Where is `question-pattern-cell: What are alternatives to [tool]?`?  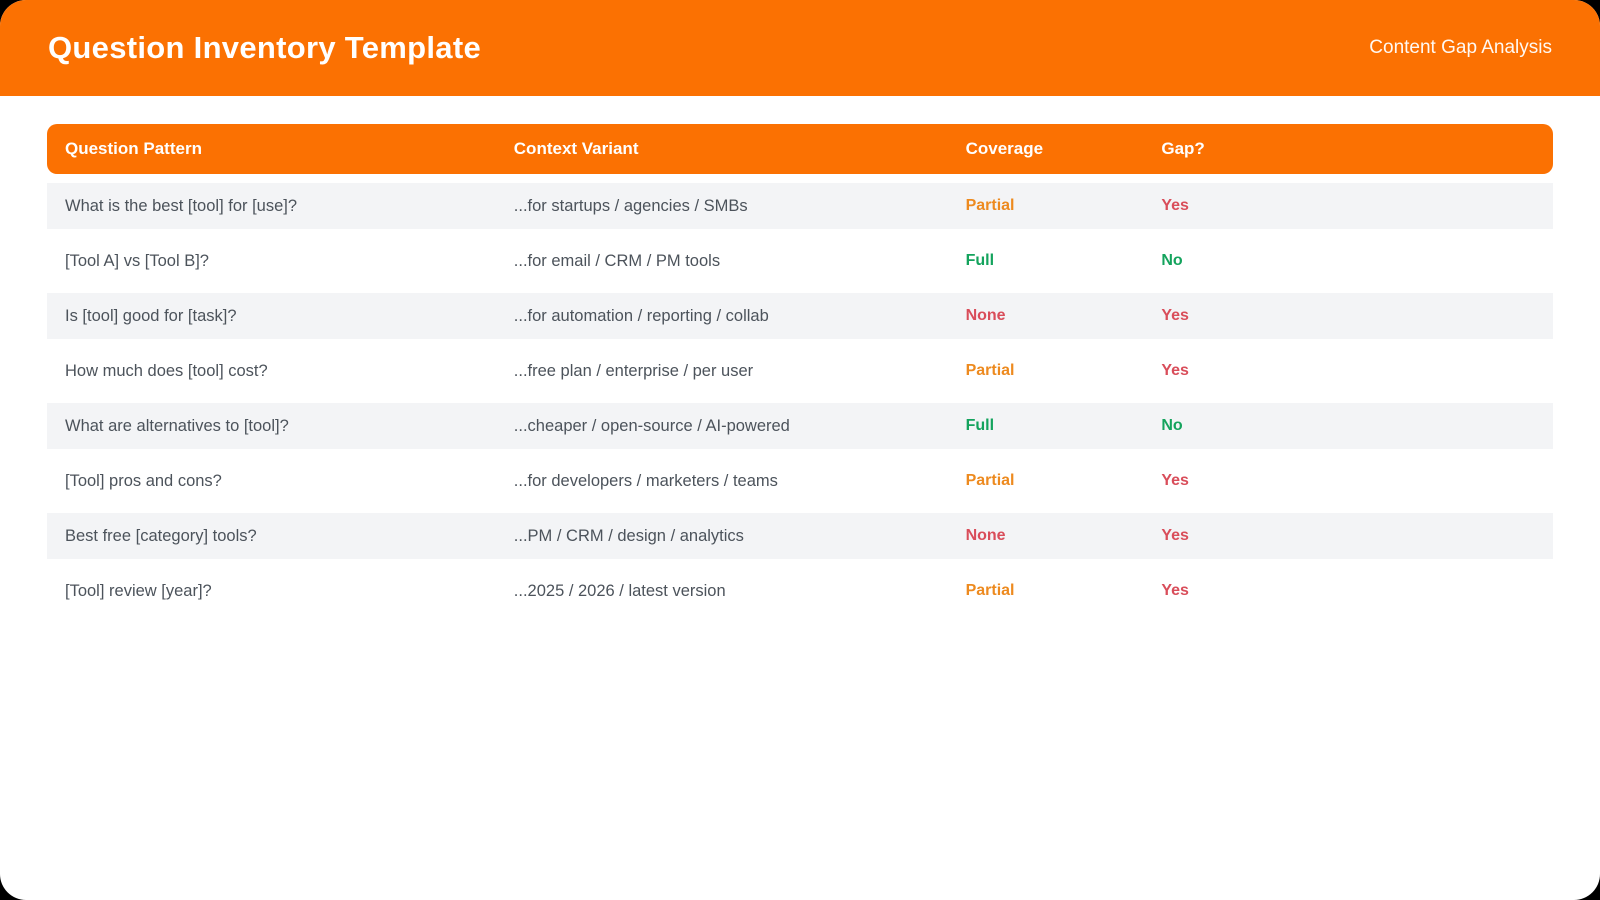
question-pattern-cell: What are alternatives to [tool]? is located at coordinates (271, 426).